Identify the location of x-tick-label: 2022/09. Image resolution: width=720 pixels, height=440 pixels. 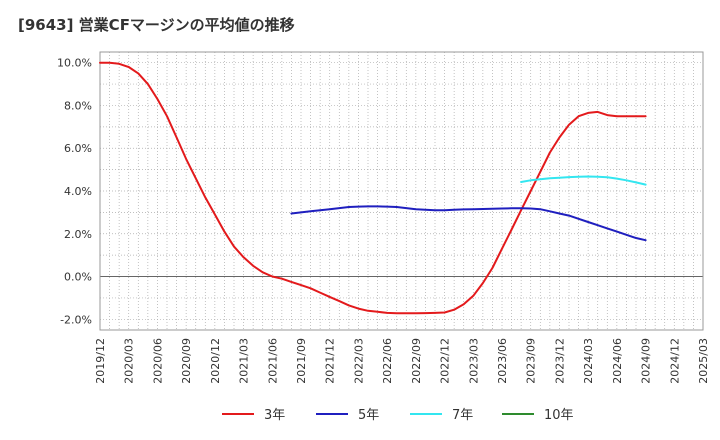
(416, 361).